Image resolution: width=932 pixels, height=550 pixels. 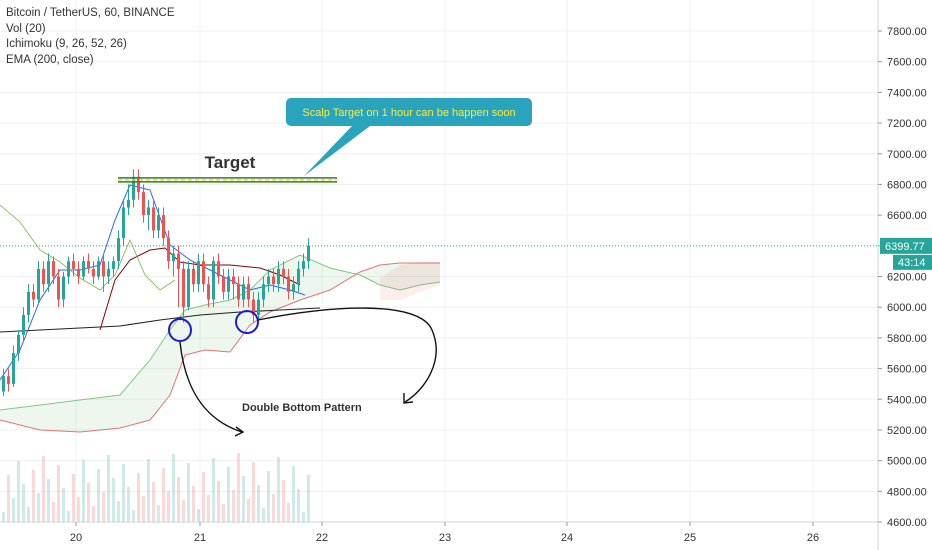 I want to click on legend-vol: Vol (20), so click(x=26, y=28).